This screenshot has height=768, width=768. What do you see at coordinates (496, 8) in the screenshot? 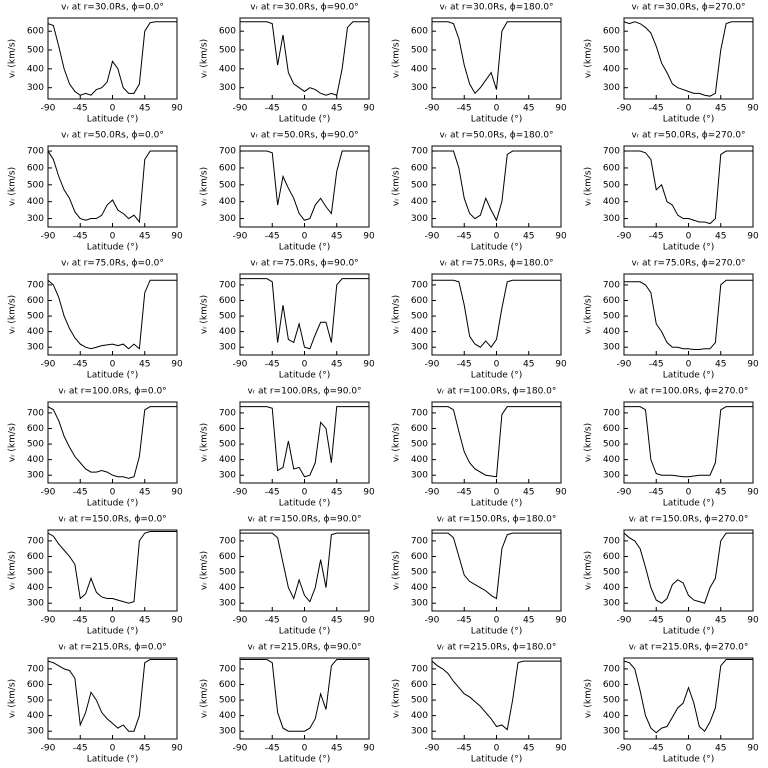
I see `chart-title: vᵣ at r=30.0Rs, ϕ=180.0°` at bounding box center [496, 8].